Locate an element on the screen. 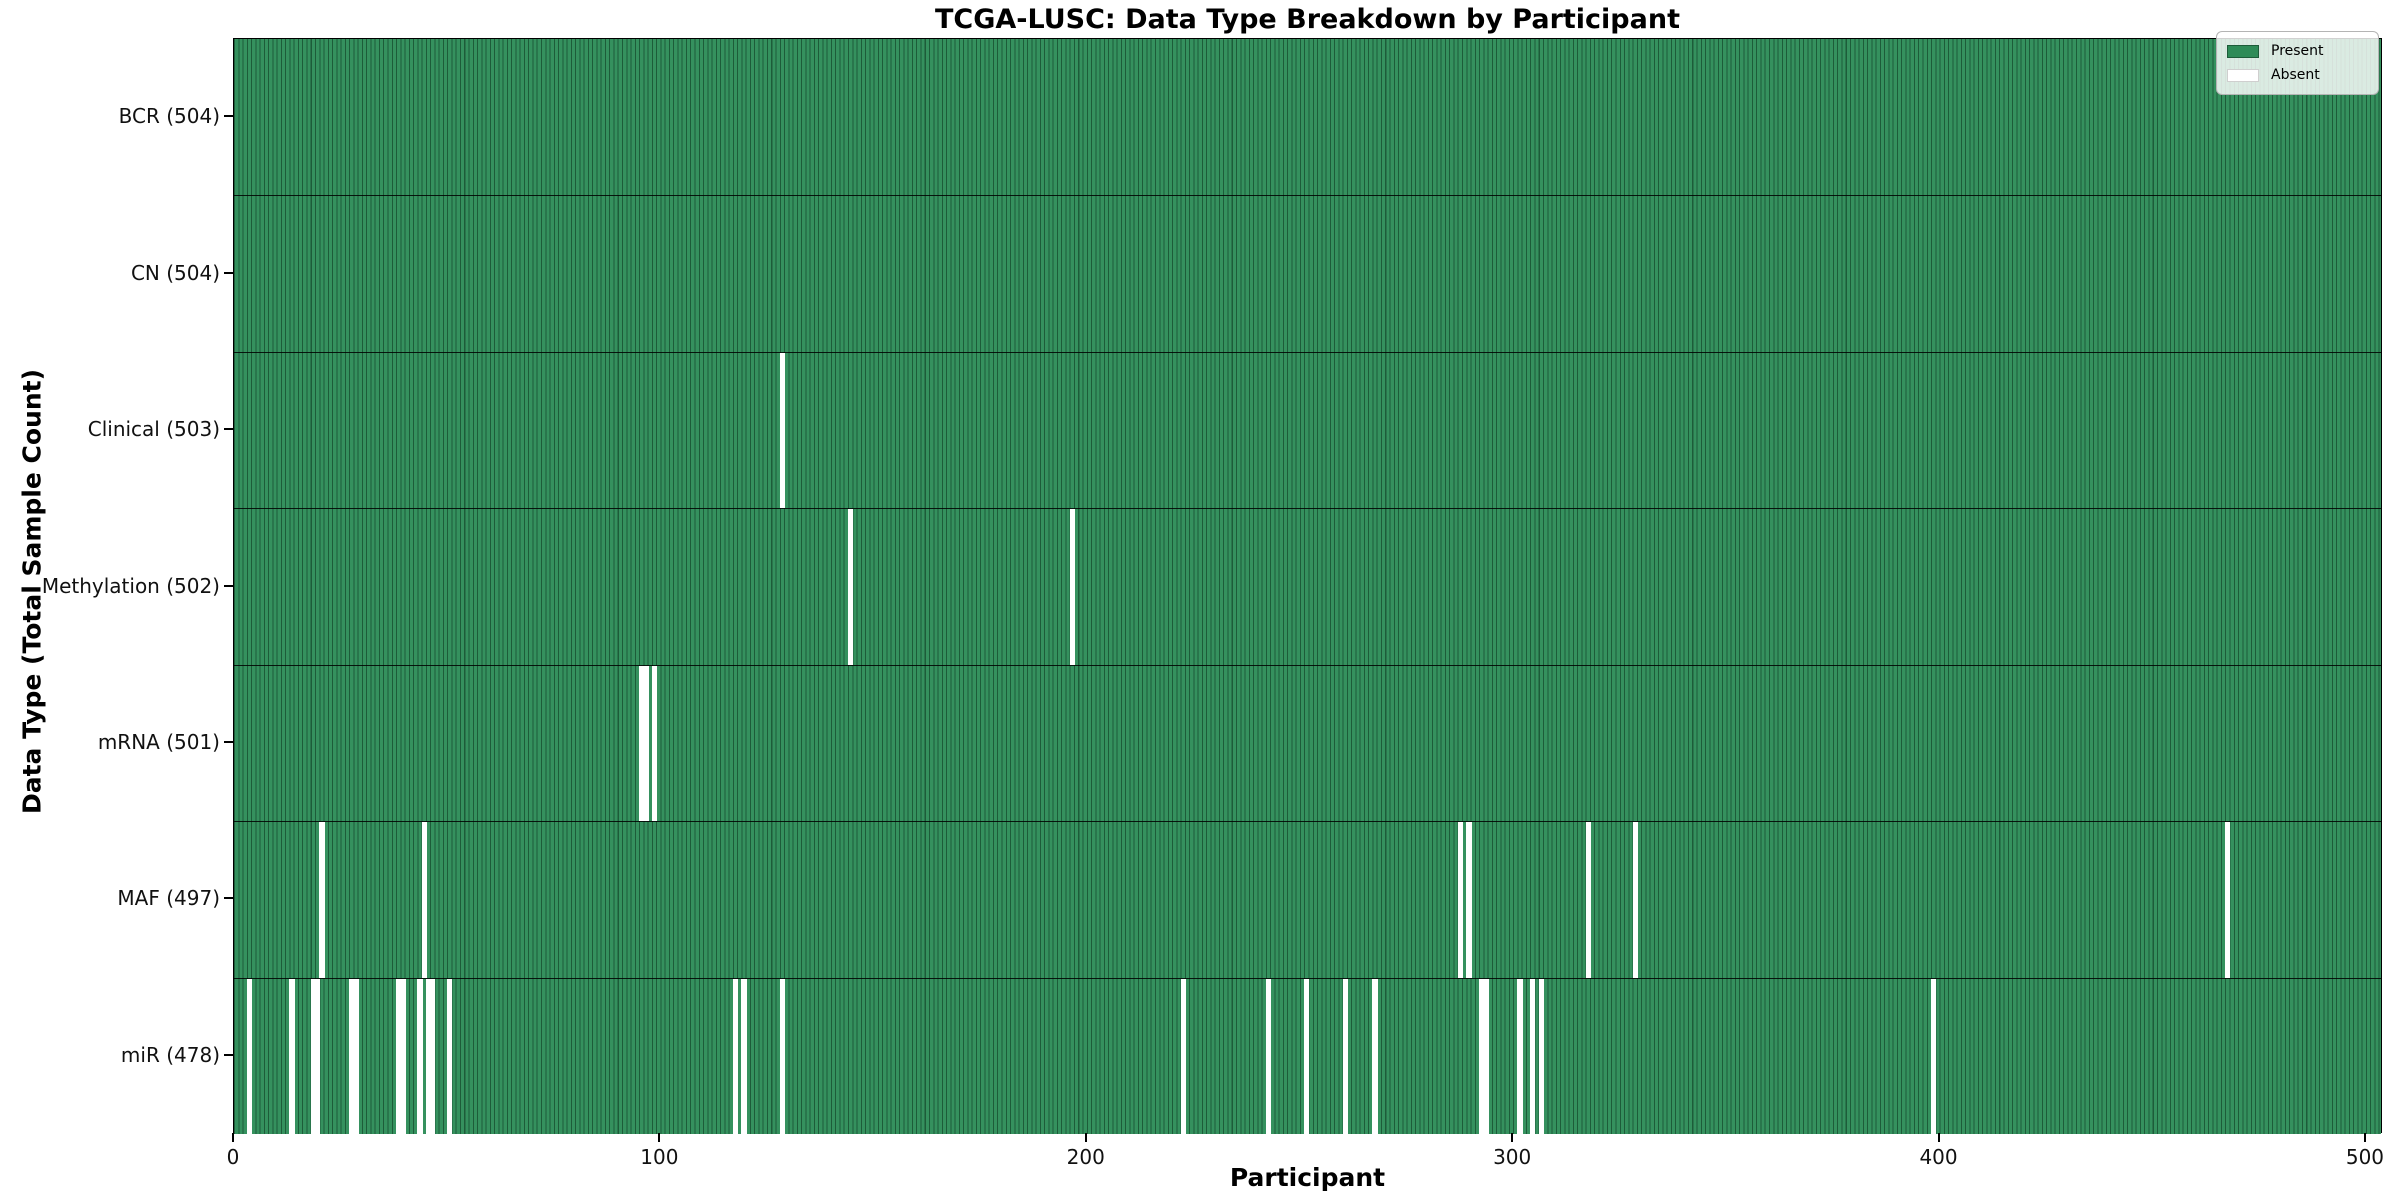  legend-label-absent: Absent is located at coordinates (2295, 75).